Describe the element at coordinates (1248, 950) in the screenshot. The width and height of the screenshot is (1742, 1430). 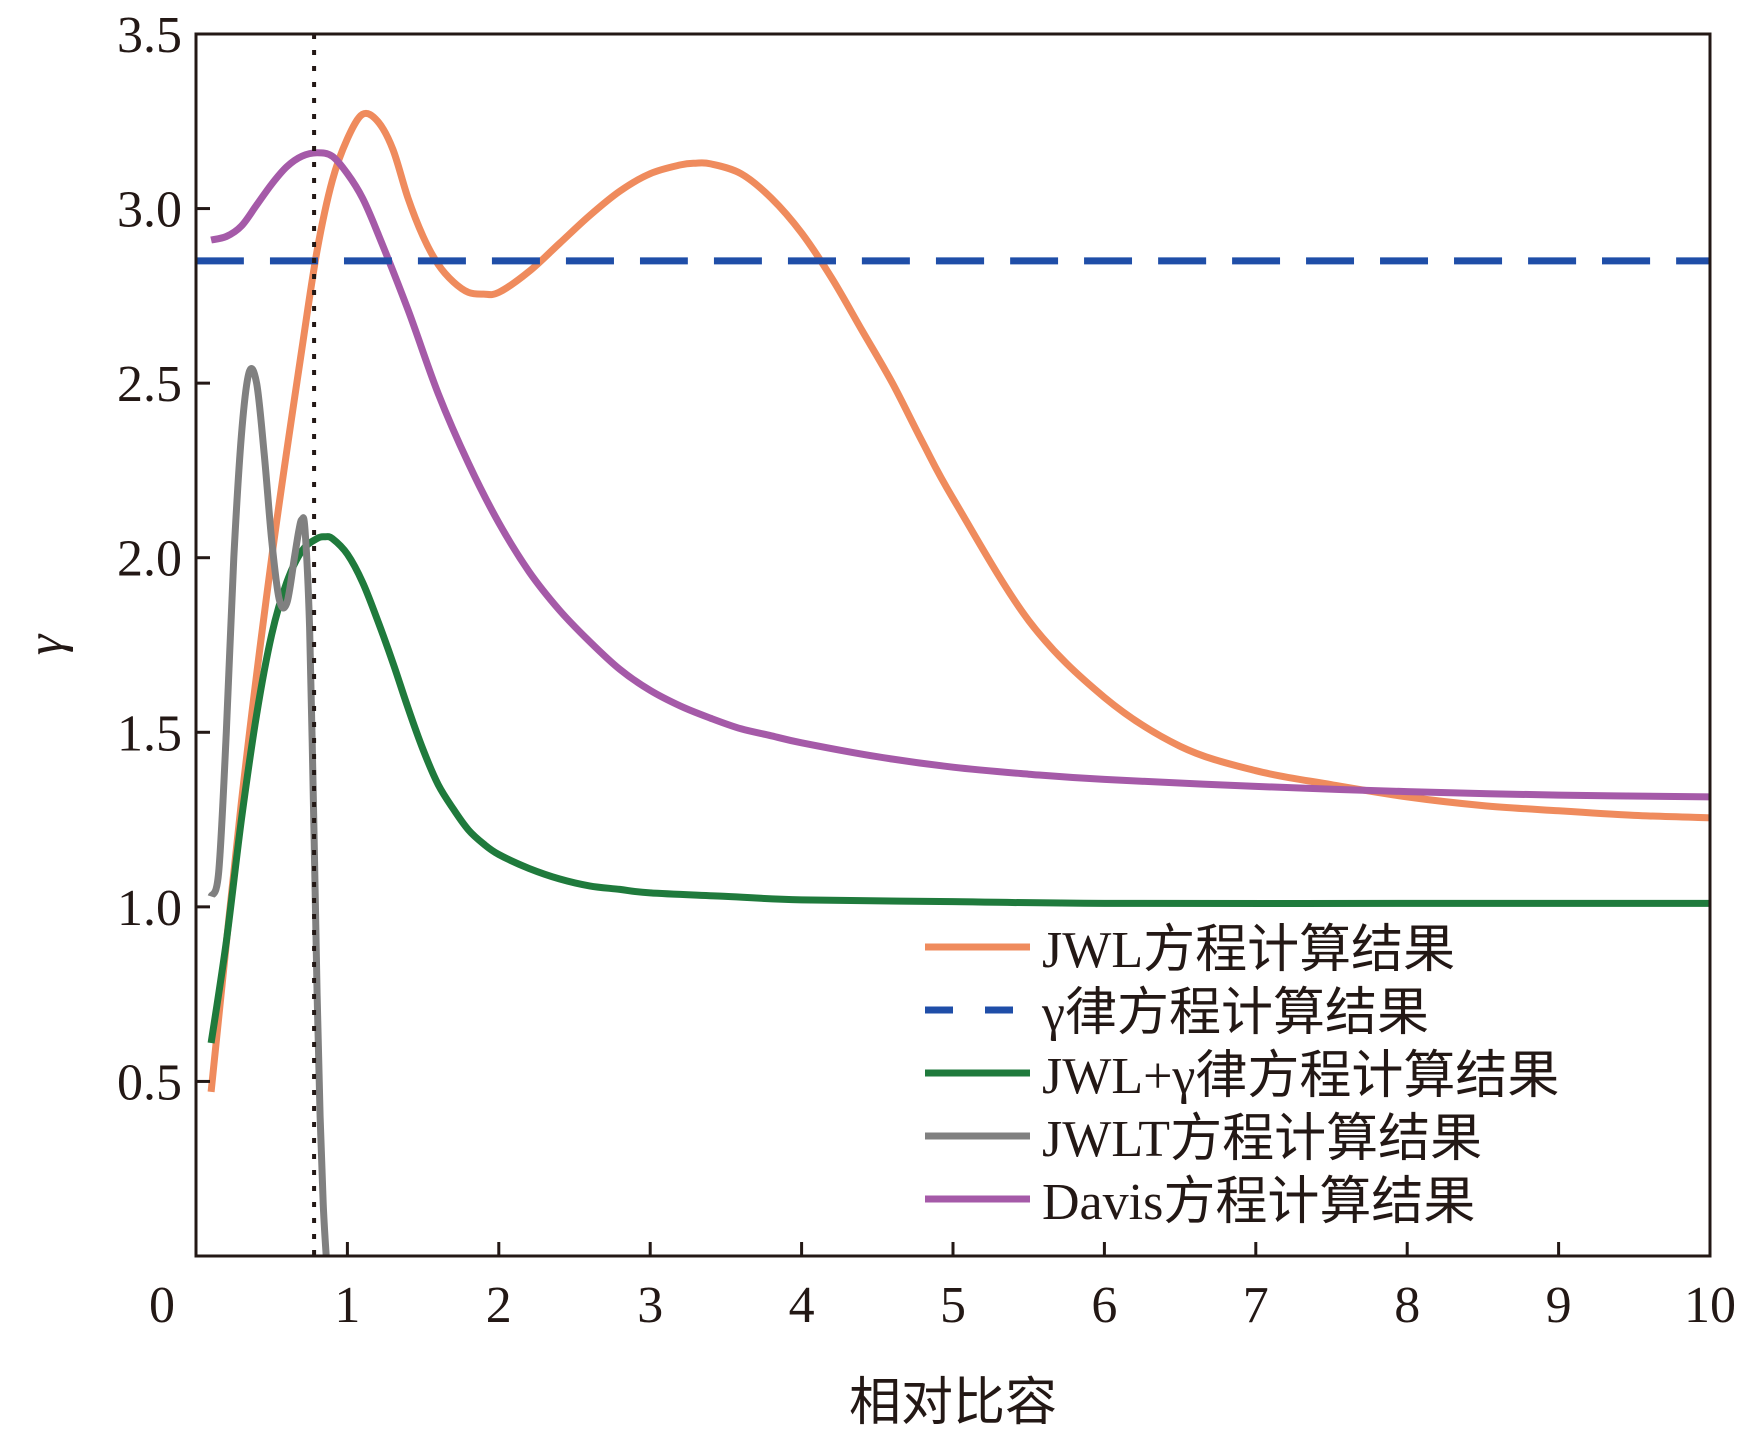
I see `legend-label: JWL方程计算结果` at that location.